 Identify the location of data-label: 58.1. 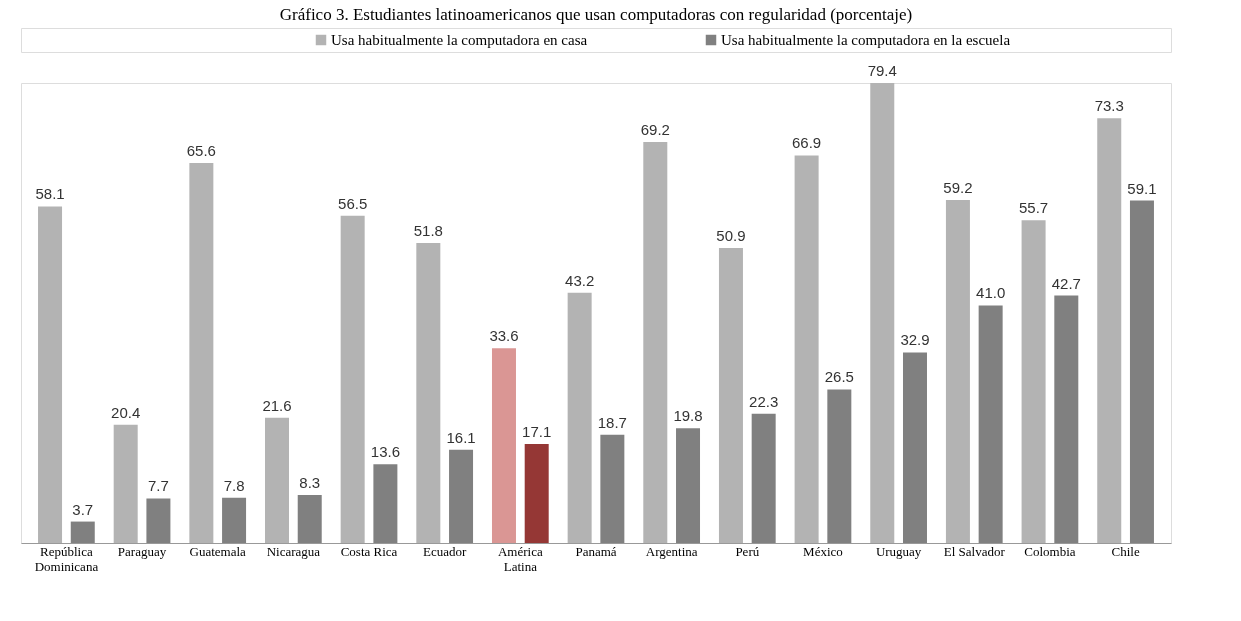
(50, 194).